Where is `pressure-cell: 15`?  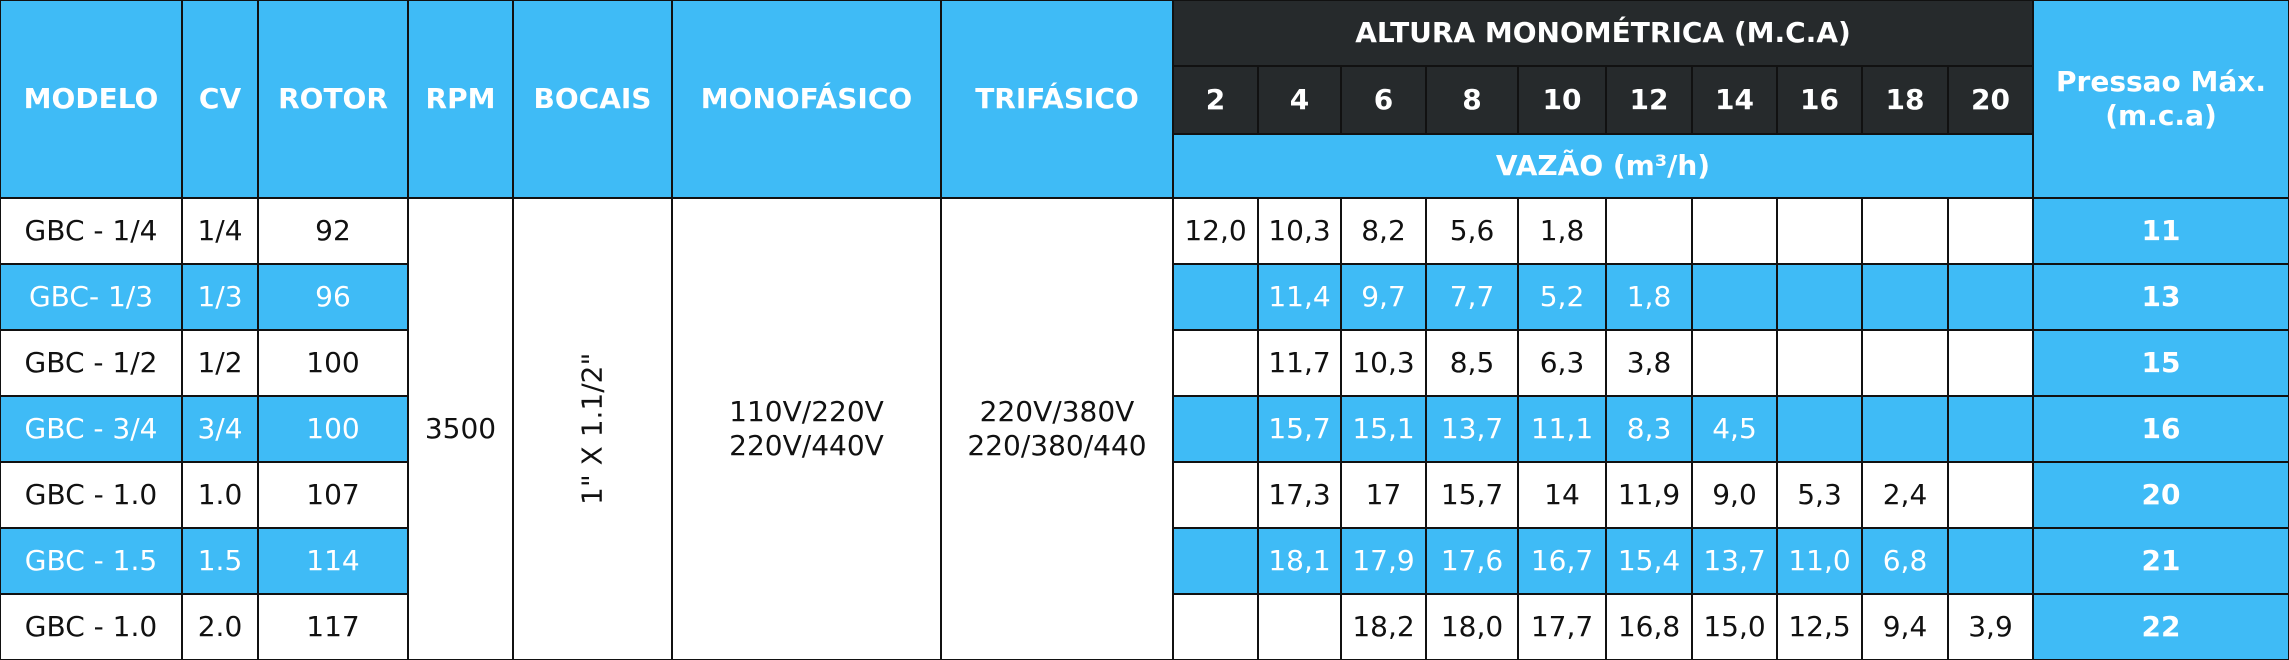 pressure-cell: 15 is located at coordinates (2161, 363).